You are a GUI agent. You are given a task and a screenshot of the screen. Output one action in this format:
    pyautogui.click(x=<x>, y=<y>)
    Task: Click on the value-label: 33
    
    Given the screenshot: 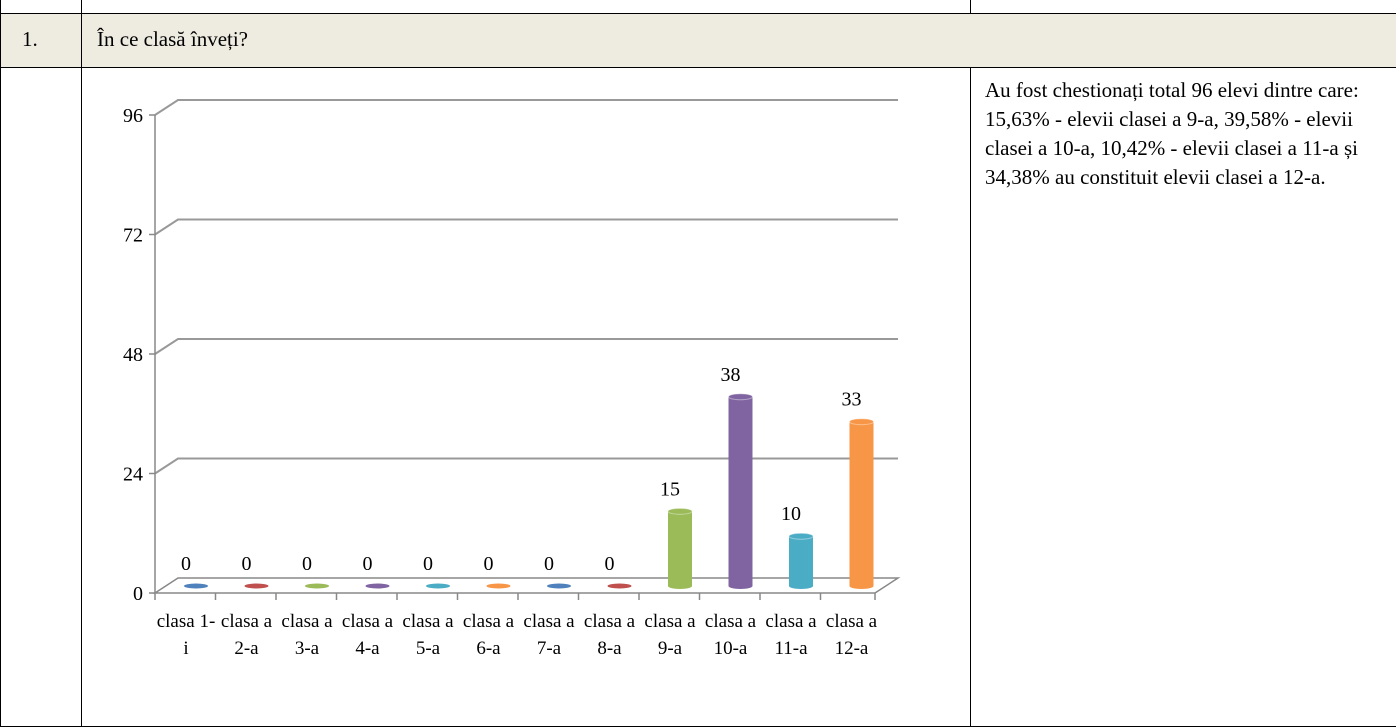 What is the action you would take?
    pyautogui.click(x=852, y=400)
    